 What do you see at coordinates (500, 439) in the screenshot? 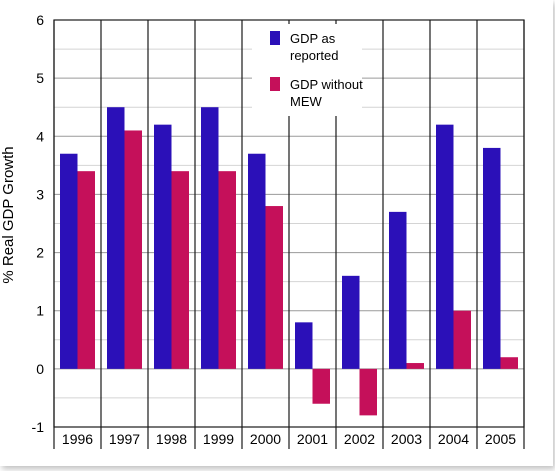
I see `x-tick-label: 2005` at bounding box center [500, 439].